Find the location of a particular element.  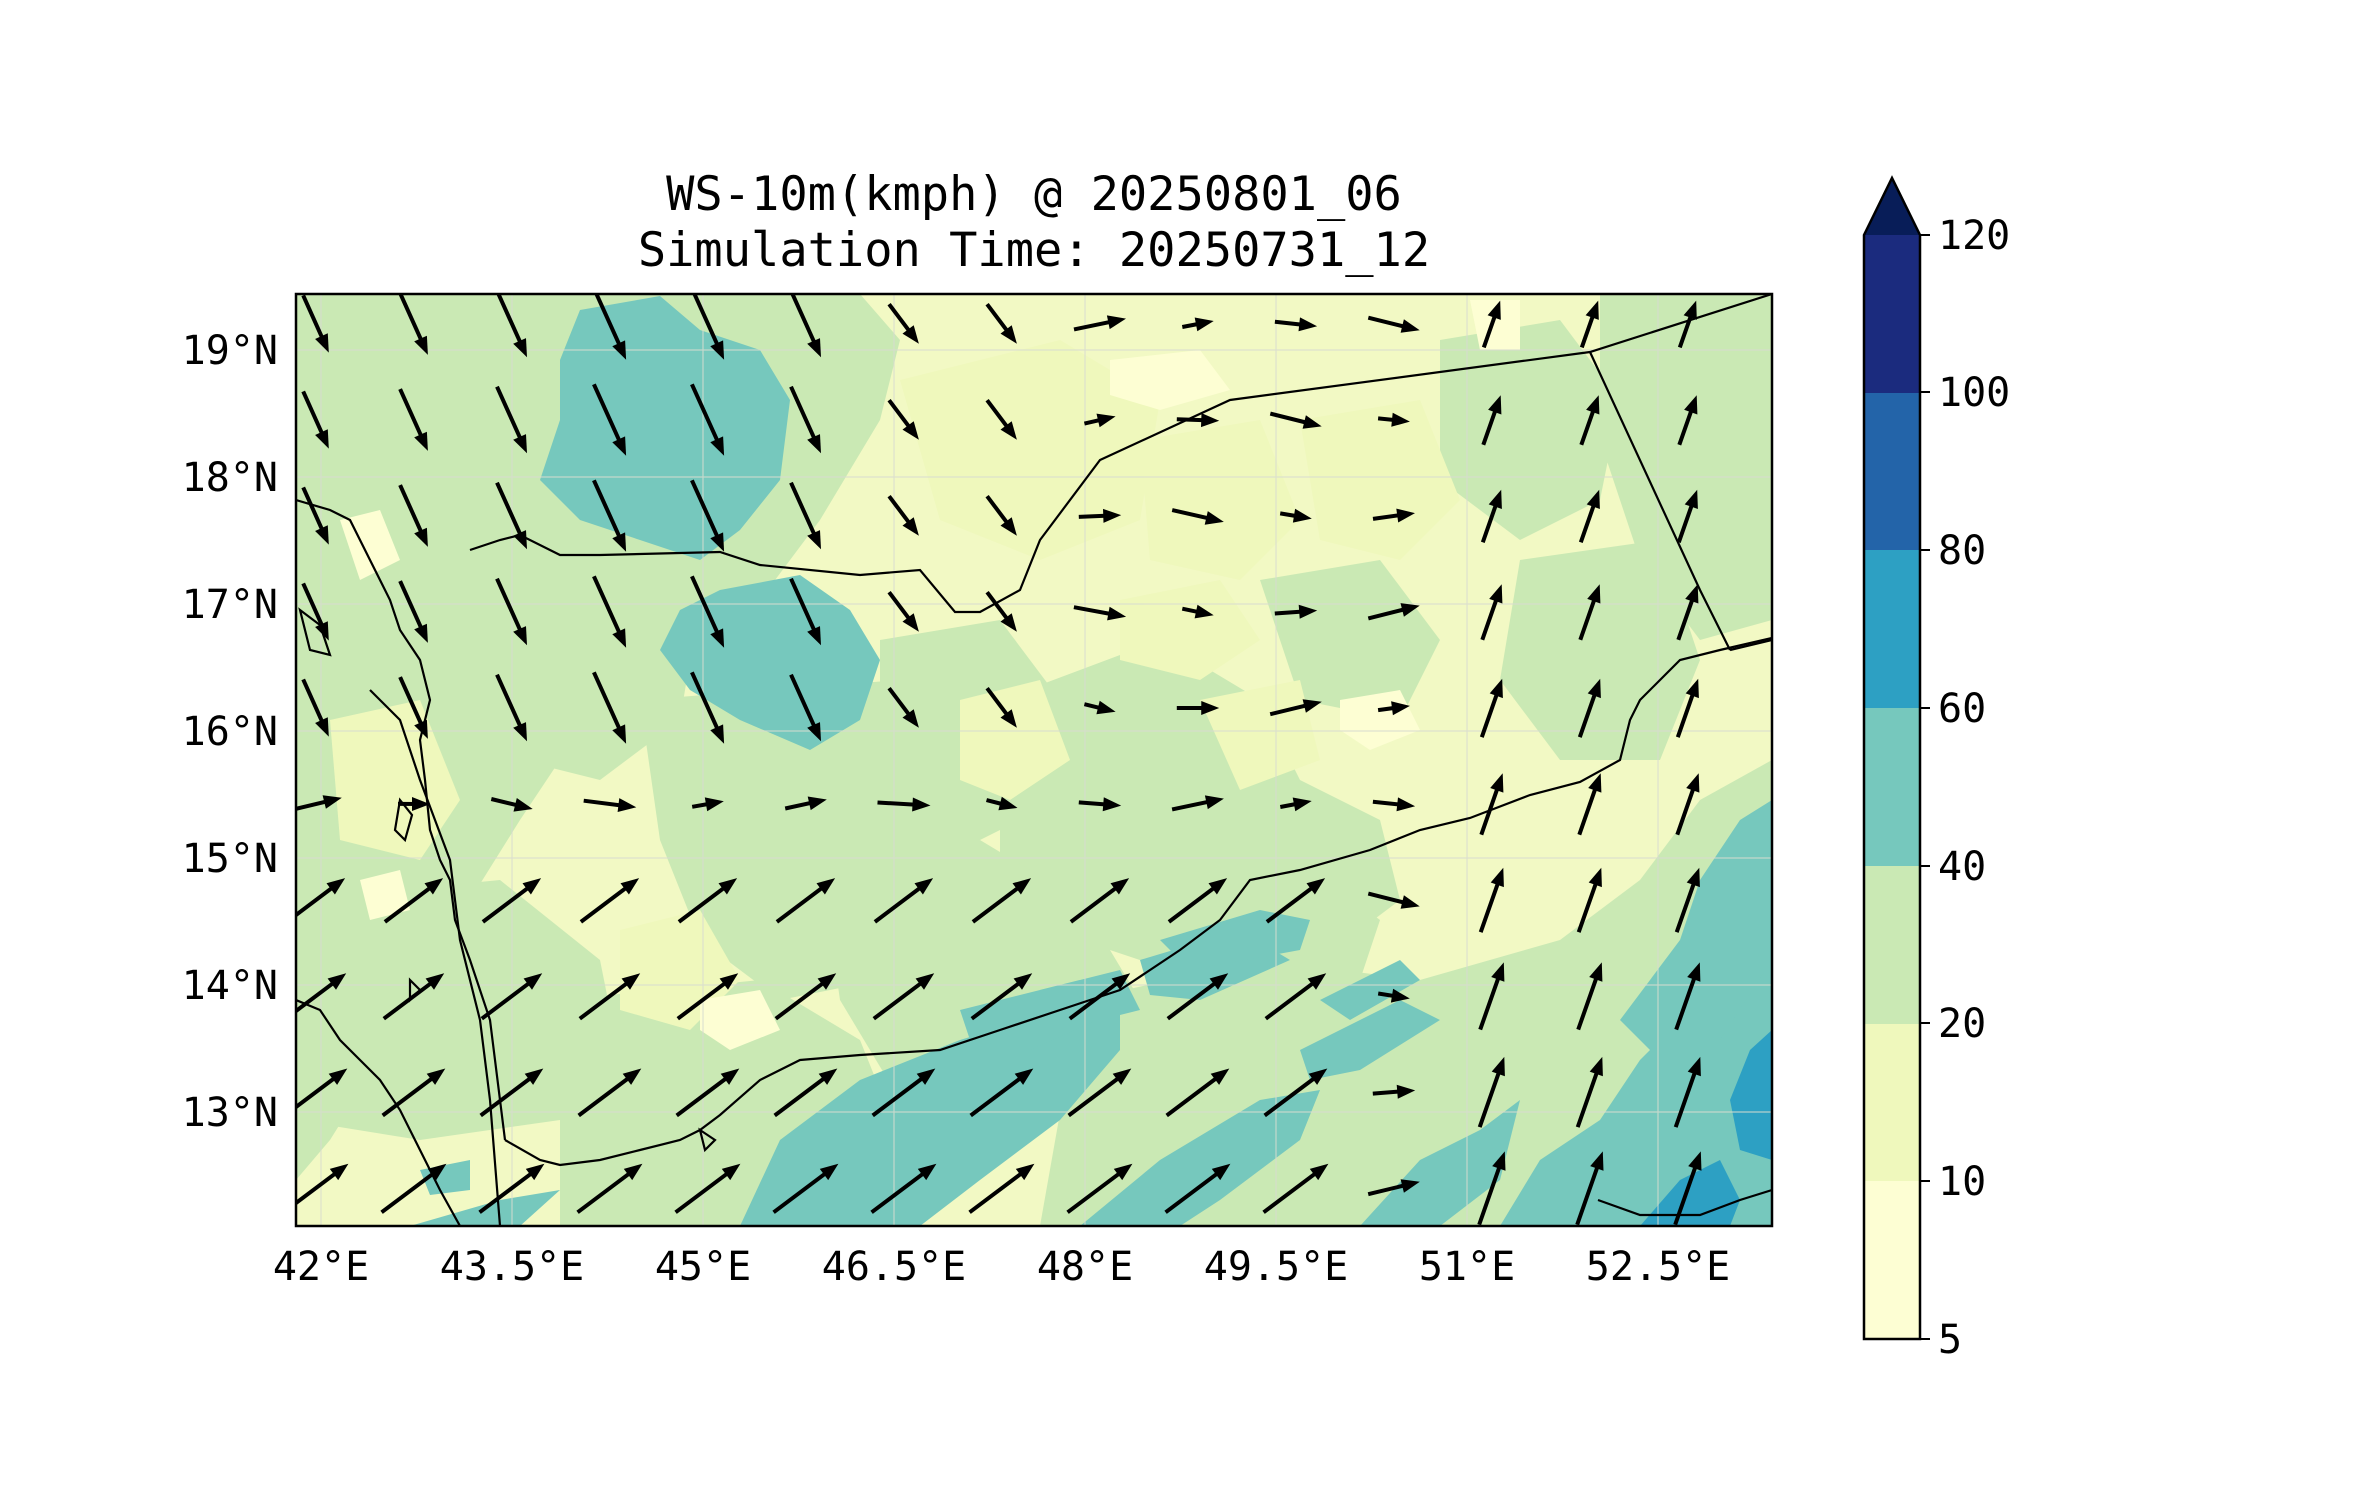

colorbar-tick-label: 5 is located at coordinates (1950, 1340).